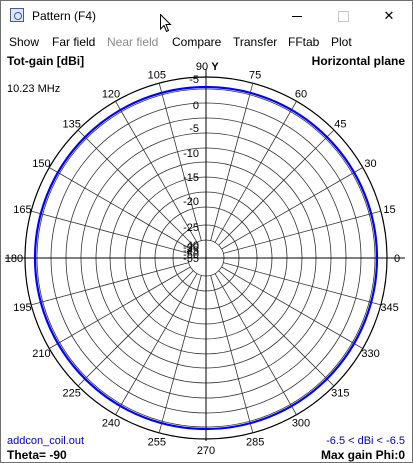 This screenshot has width=413, height=463. I want to click on minimize-icon, so click(297, 16).